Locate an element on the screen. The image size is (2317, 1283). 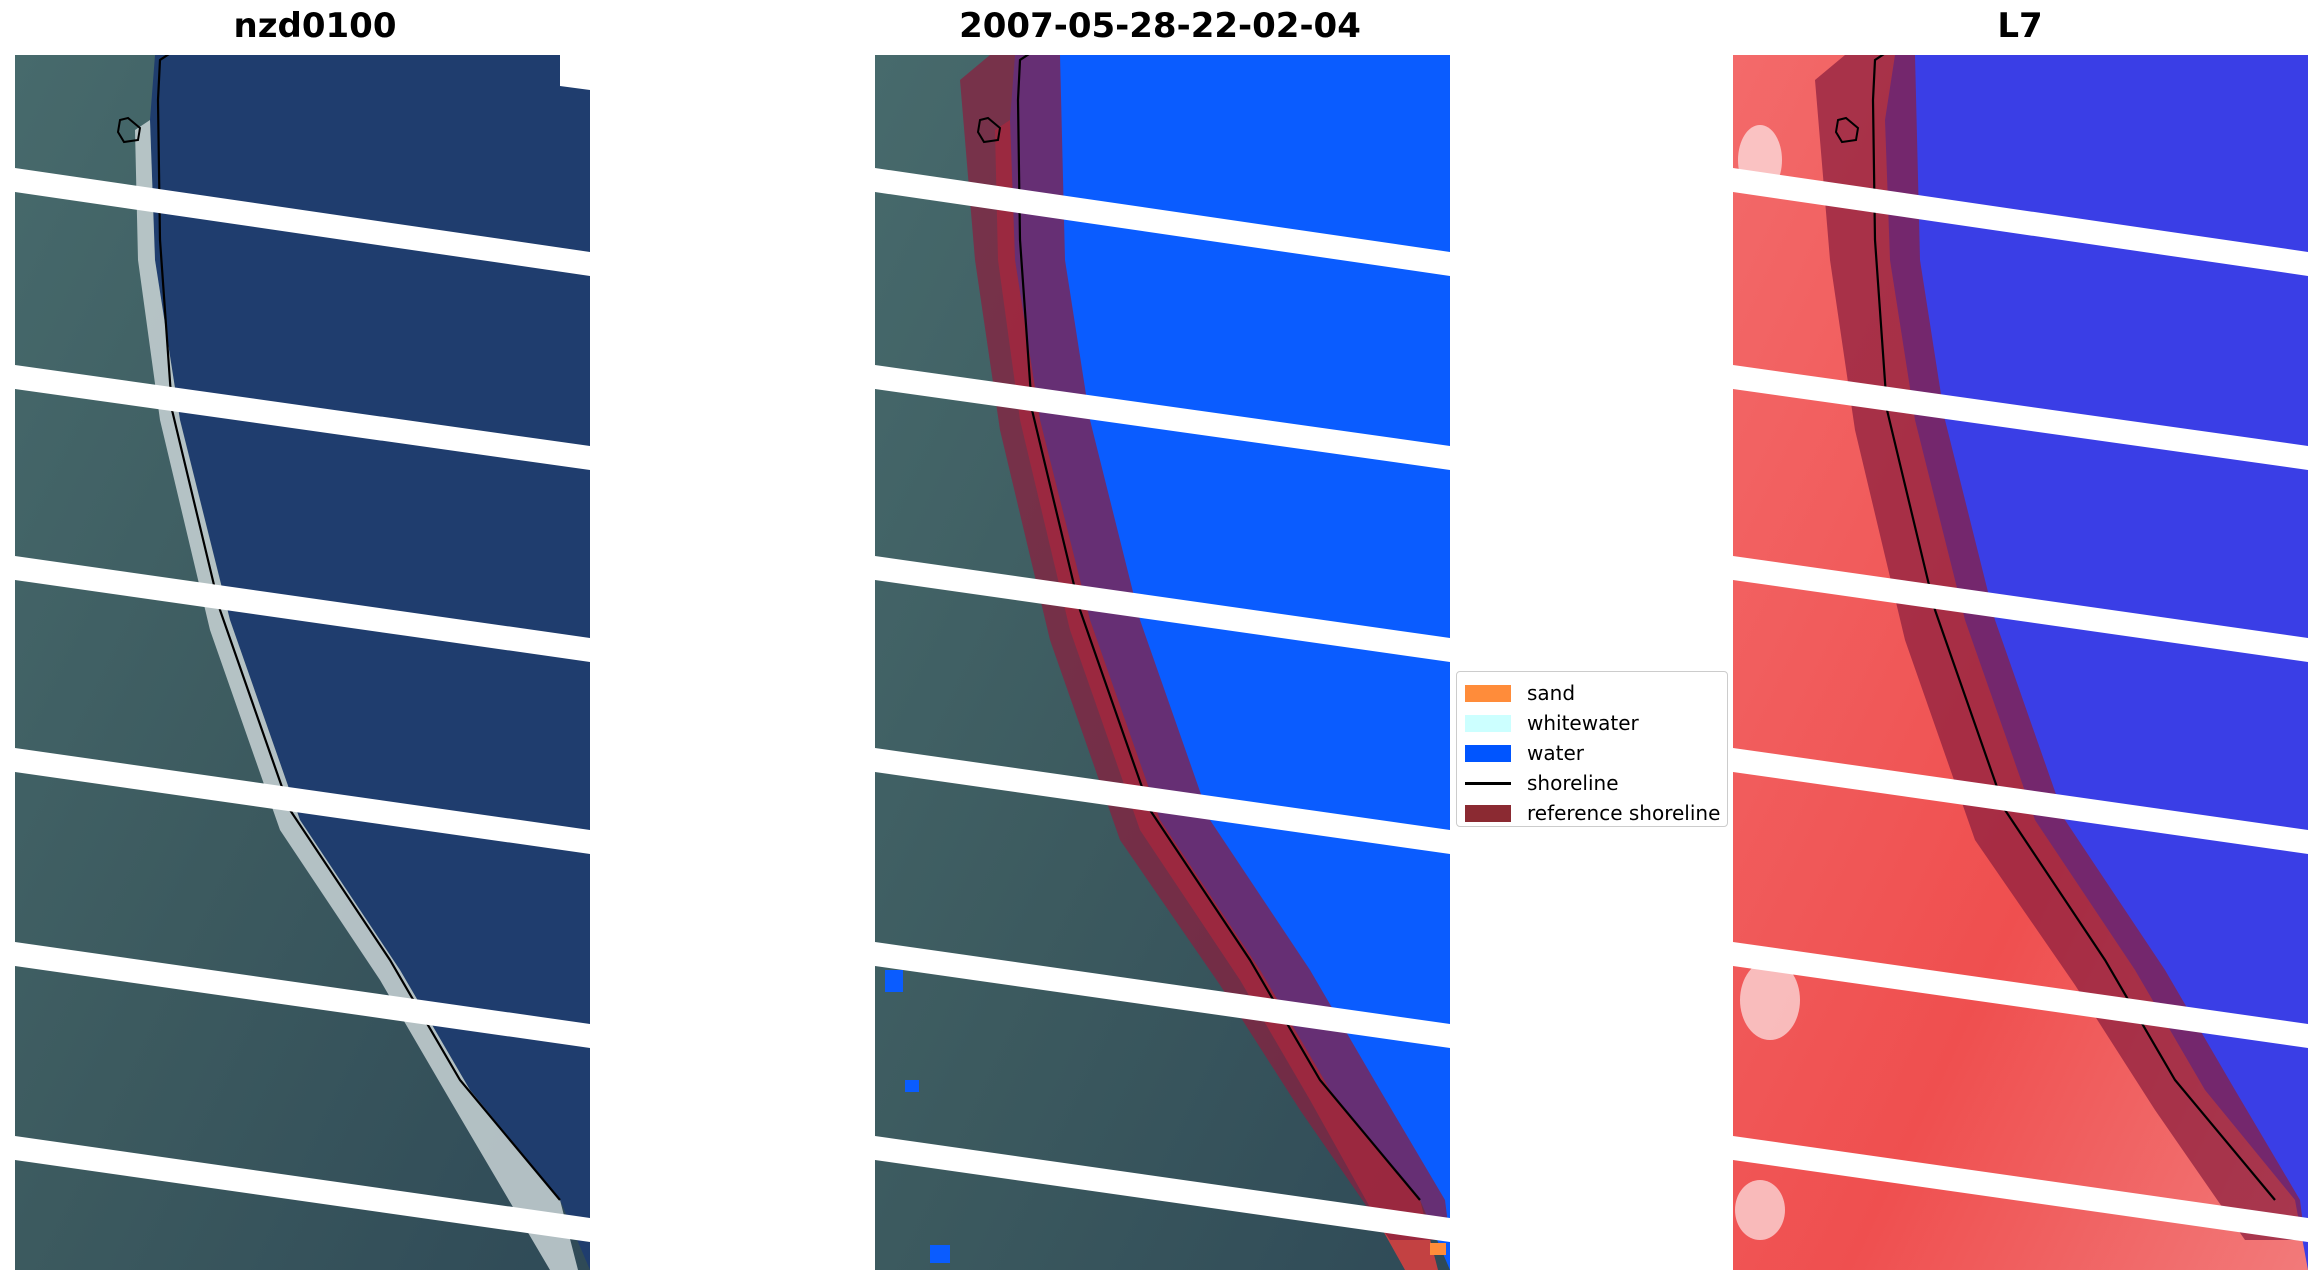
reference-shoreline-swatch is located at coordinates (1488, 813).